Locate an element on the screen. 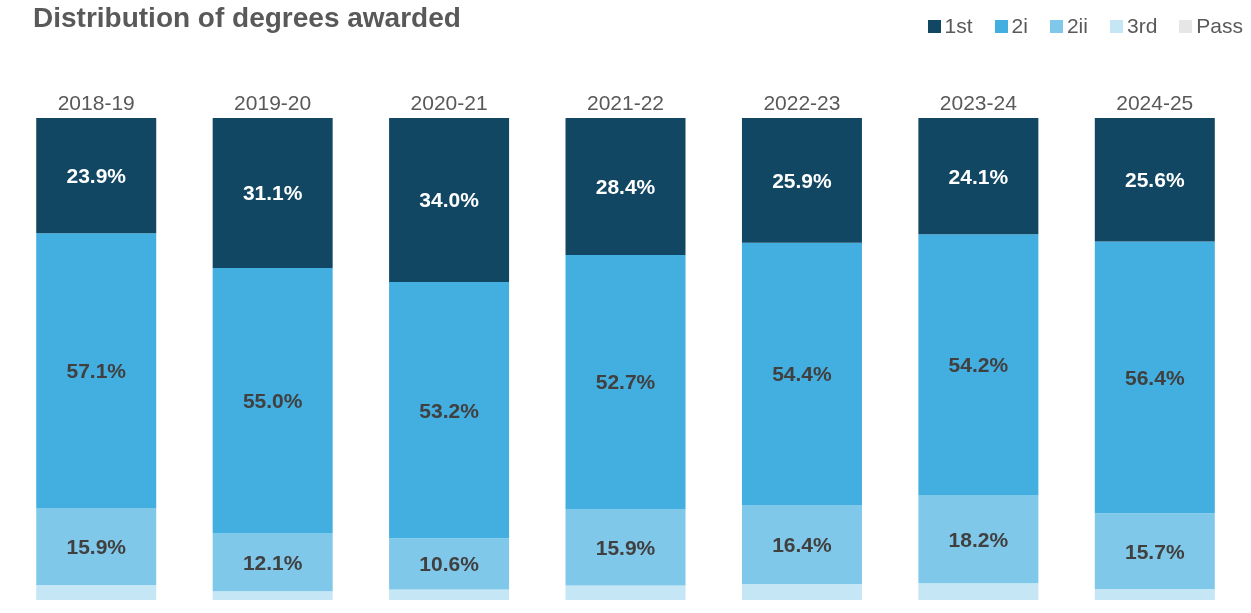 This screenshot has width=1251, height=613. x-tick-label: 2021-22 is located at coordinates (625, 102).